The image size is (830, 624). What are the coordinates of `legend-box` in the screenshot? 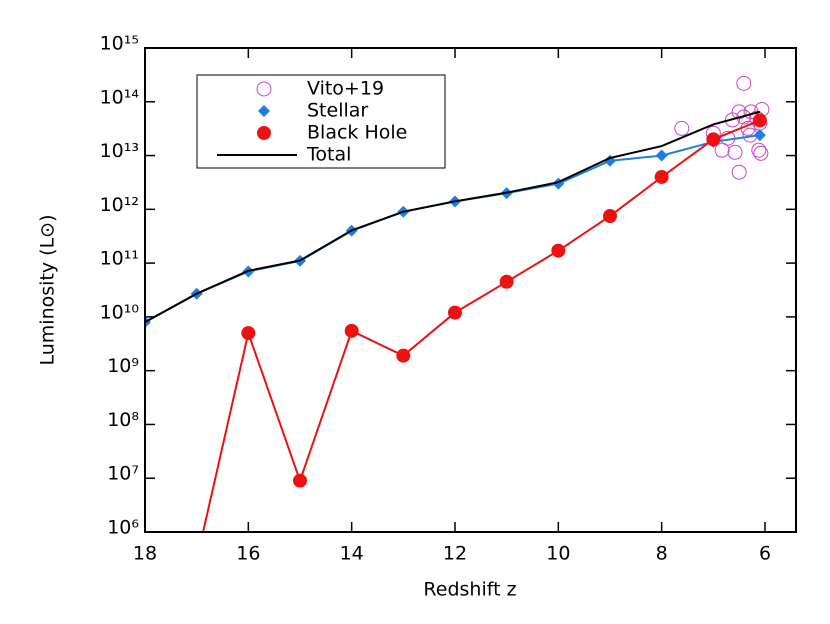 It's located at (321, 121).